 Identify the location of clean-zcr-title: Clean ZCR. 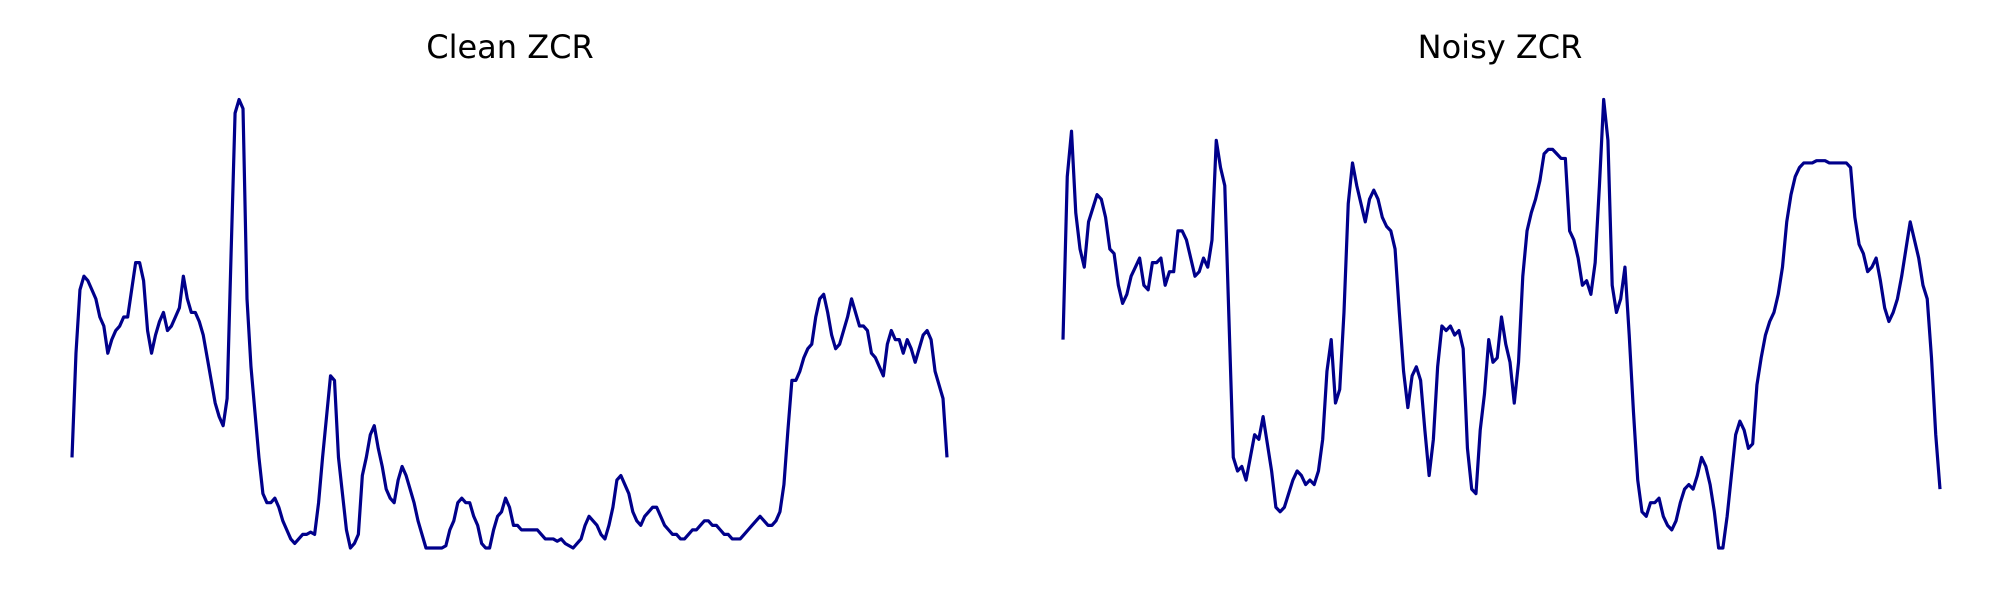
(509, 47).